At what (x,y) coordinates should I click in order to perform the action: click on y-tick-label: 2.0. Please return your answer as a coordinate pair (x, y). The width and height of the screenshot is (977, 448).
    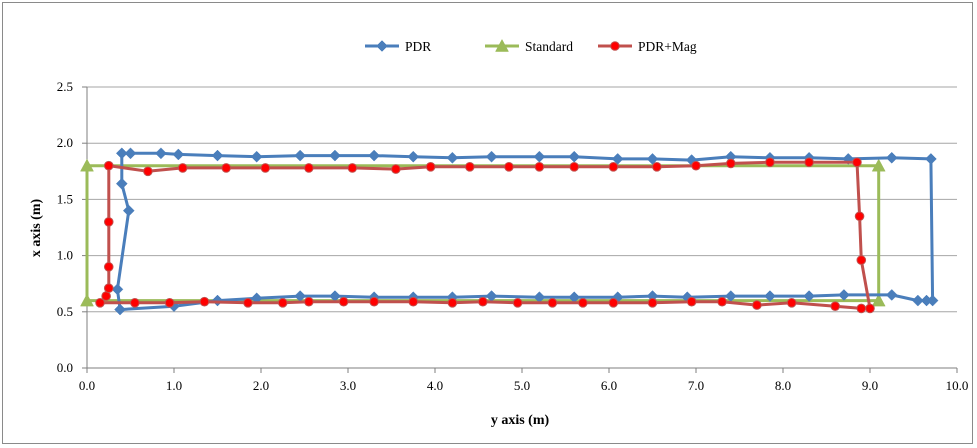
    Looking at the image, I should click on (65, 142).